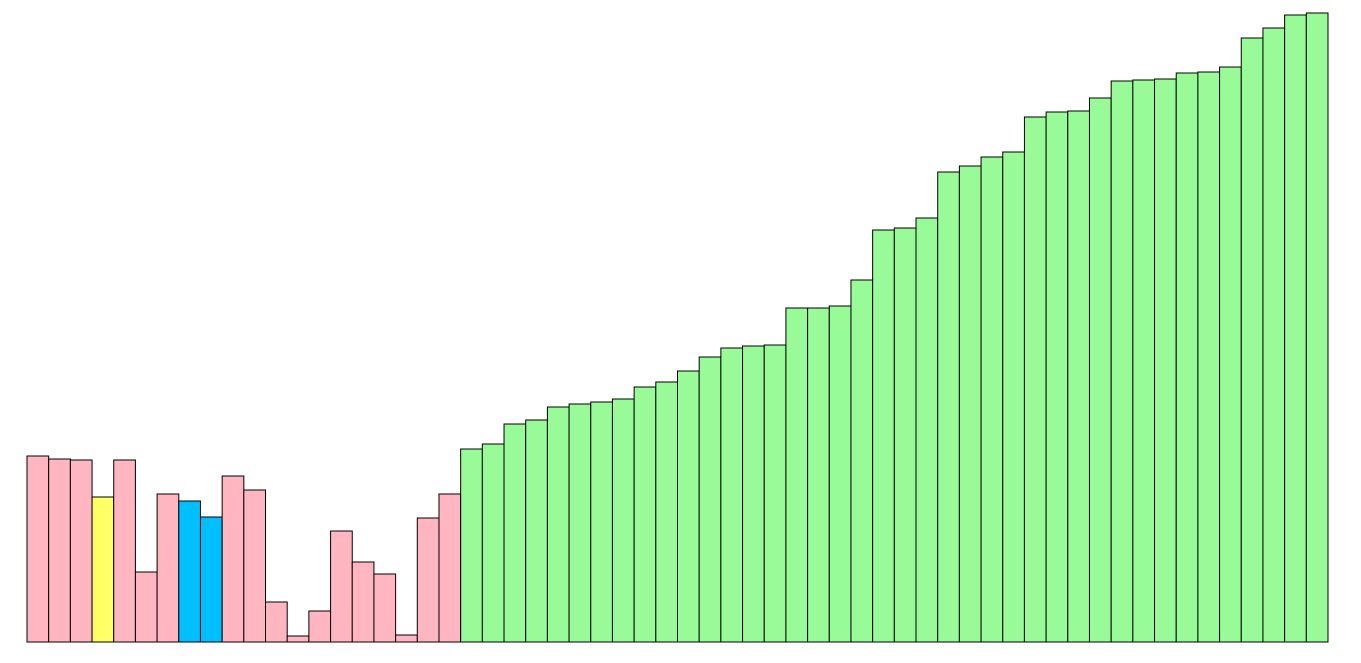 The image size is (1361, 663). Describe the element at coordinates (1274, 335) in the screenshot. I see `bar-58-sorted` at that location.